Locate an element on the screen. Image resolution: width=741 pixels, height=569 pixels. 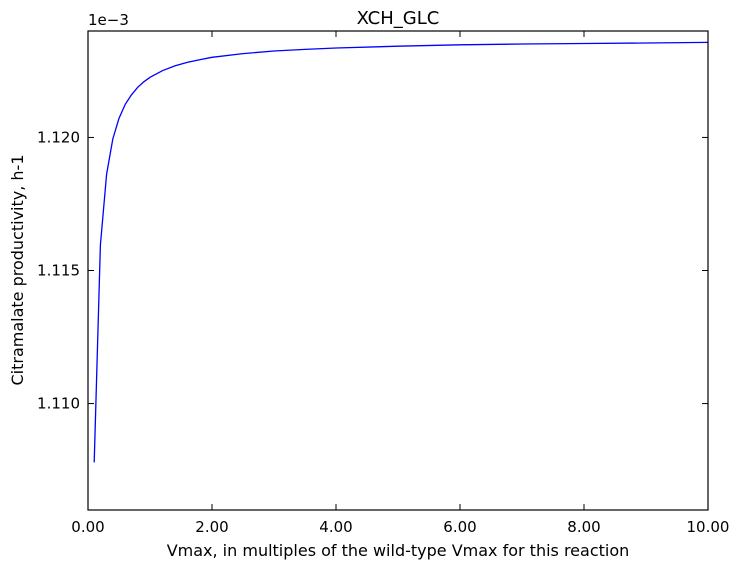
y-axis-label: Citramalate productivity, h-1 is located at coordinates (17, 269).